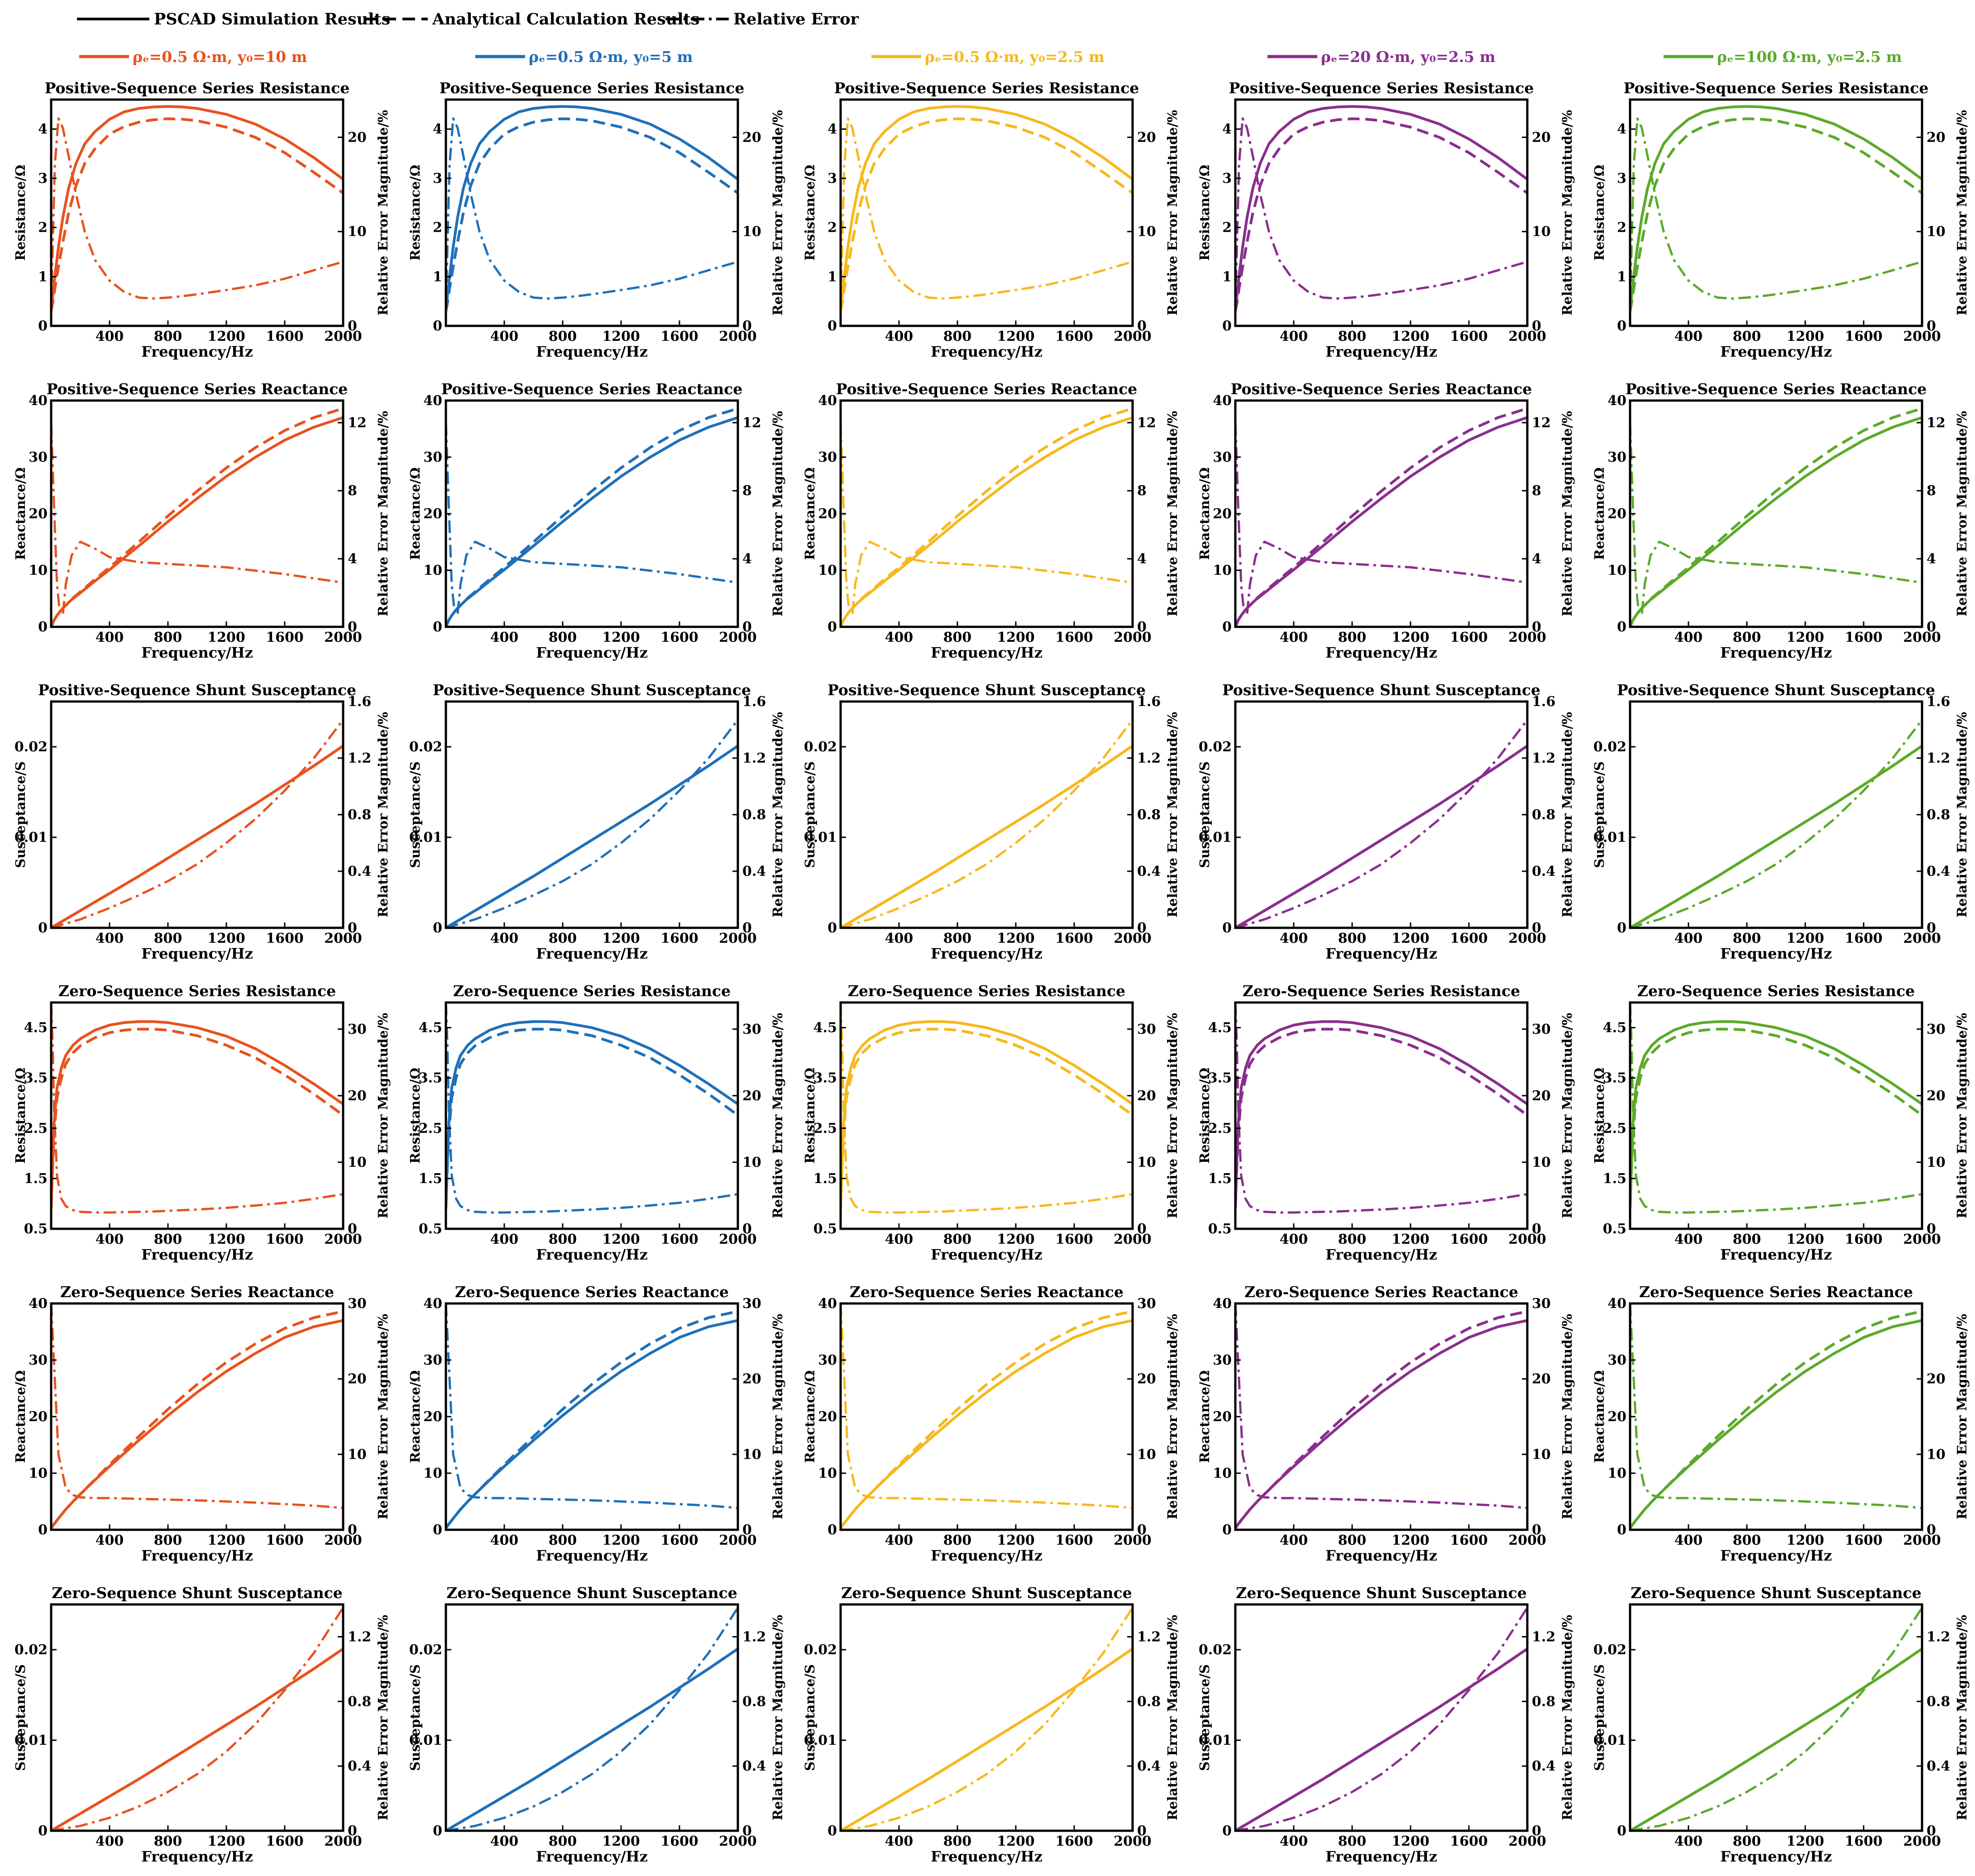  I want to click on panel-title: Zero-Sequence Series Resistance, so click(592, 991).